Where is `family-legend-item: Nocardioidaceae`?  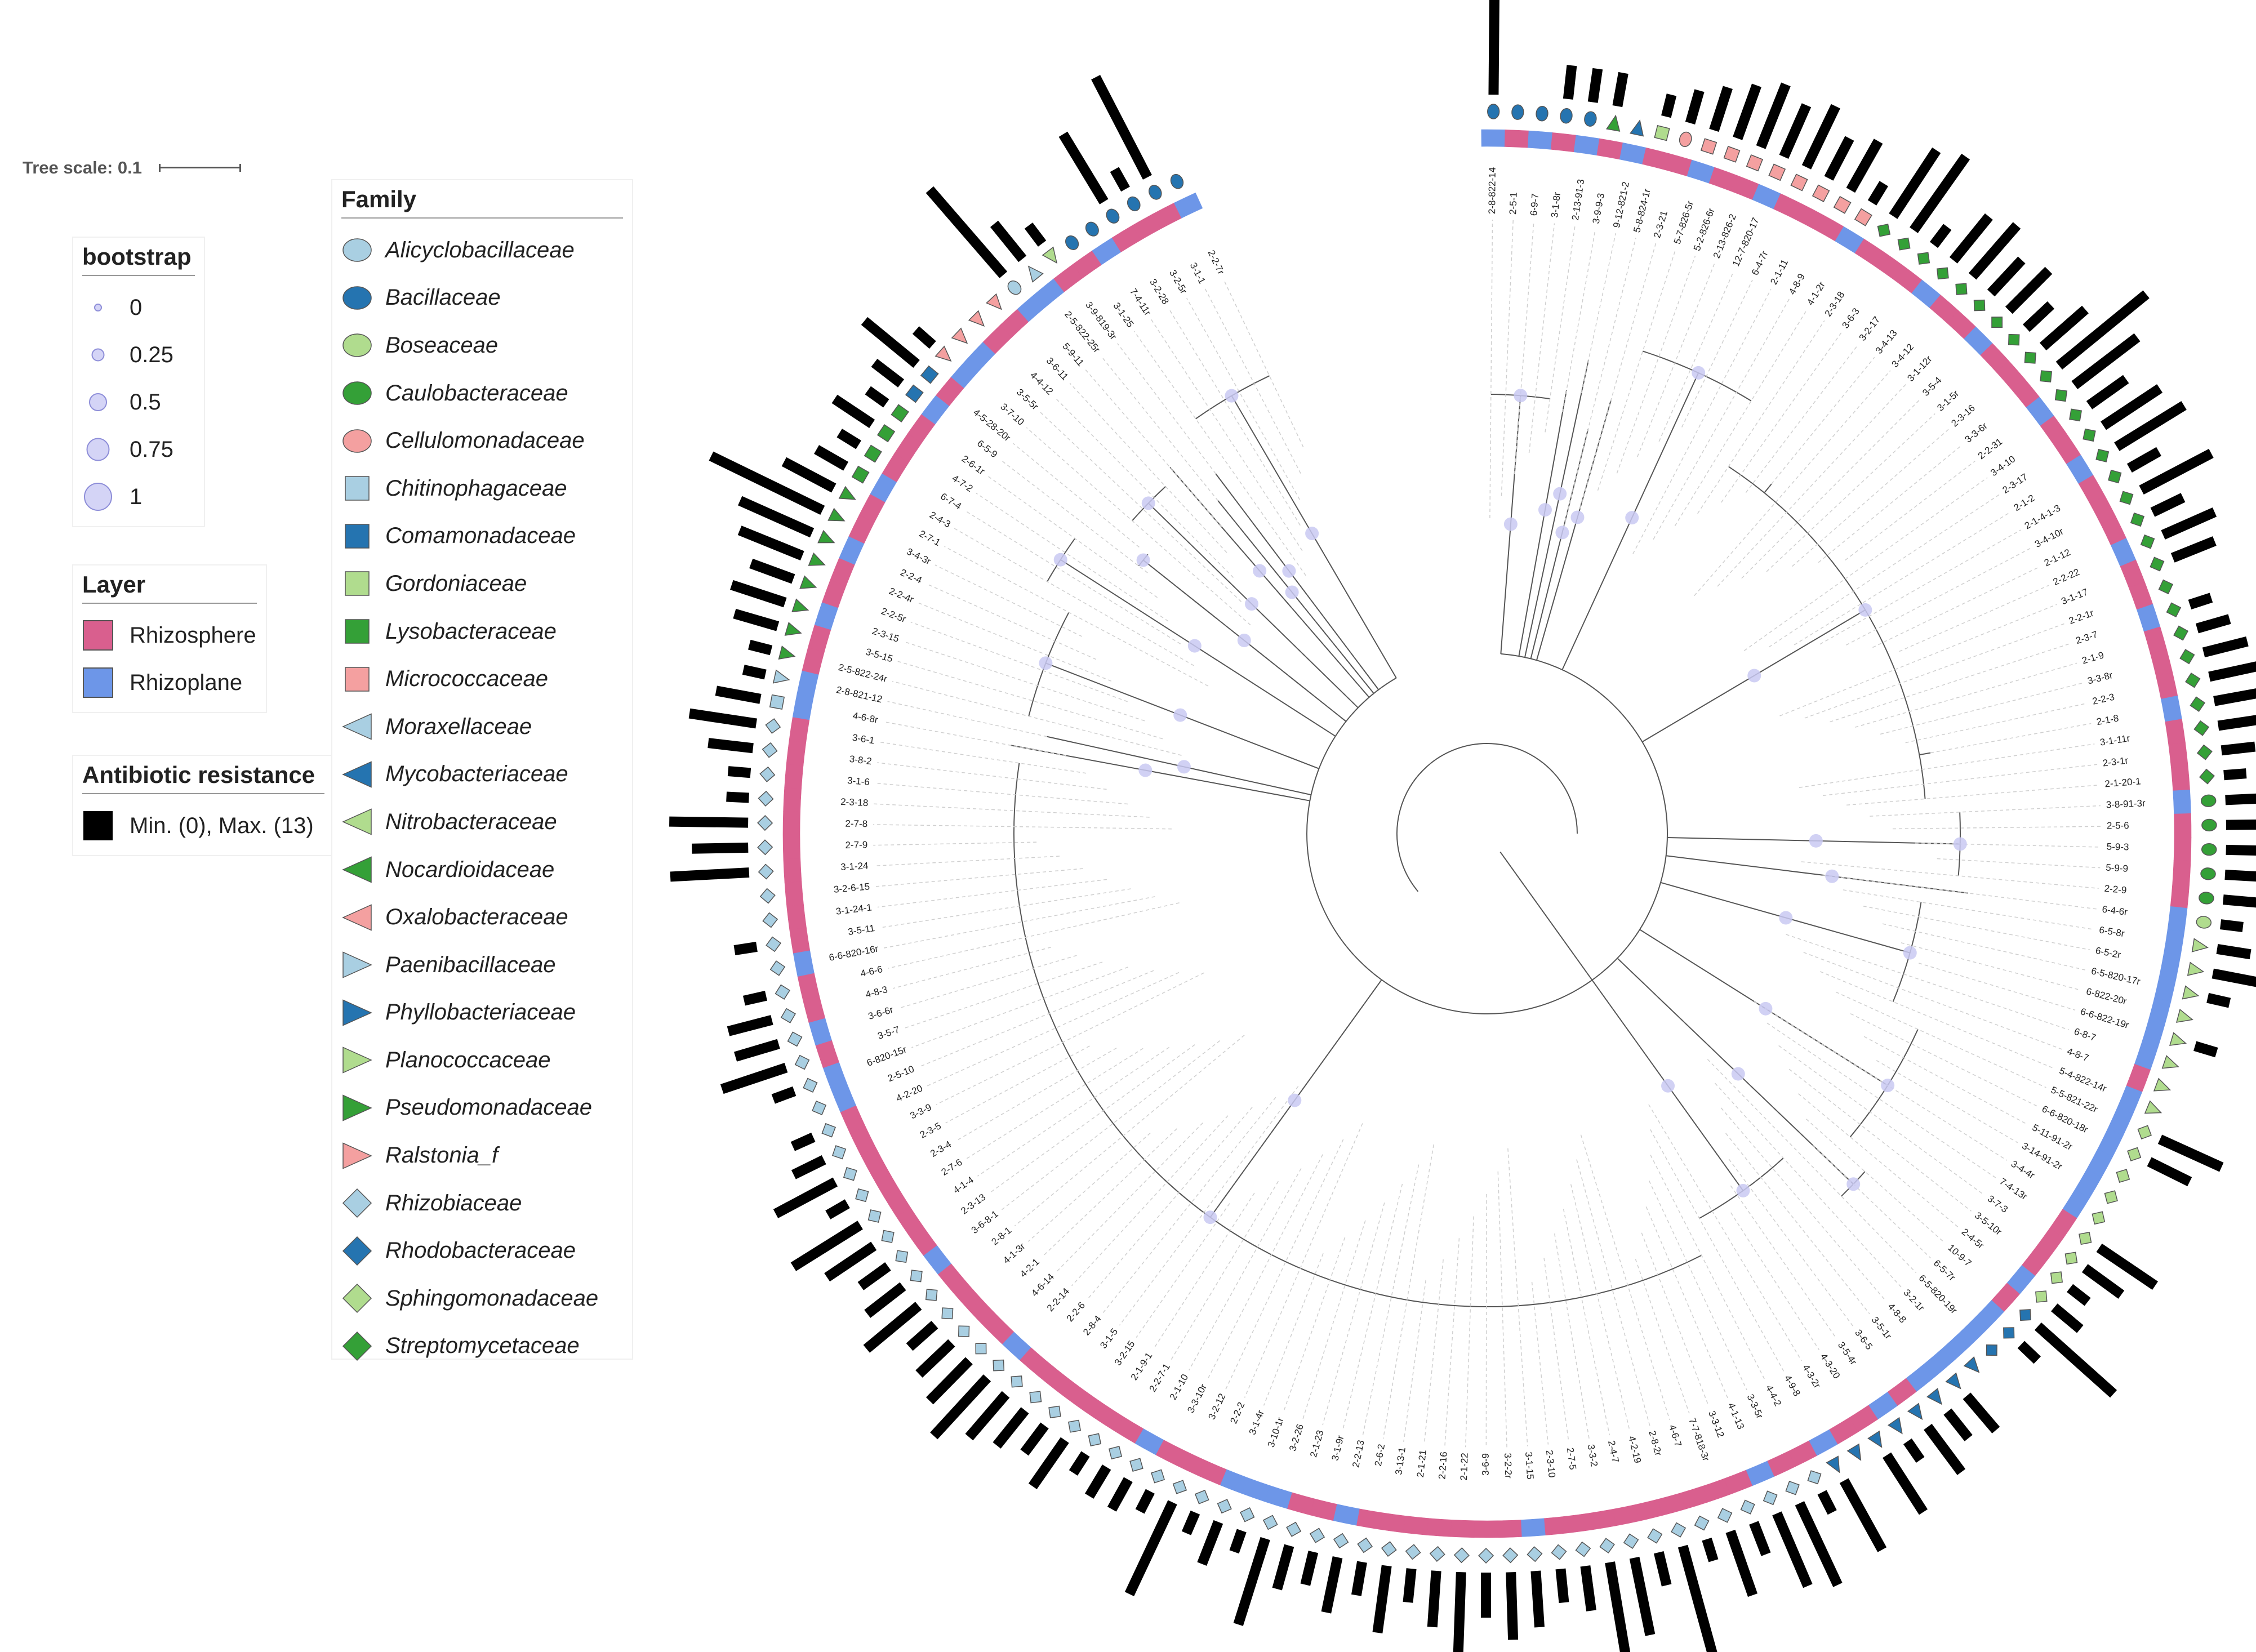 family-legend-item: Nocardioidaceae is located at coordinates (482, 870).